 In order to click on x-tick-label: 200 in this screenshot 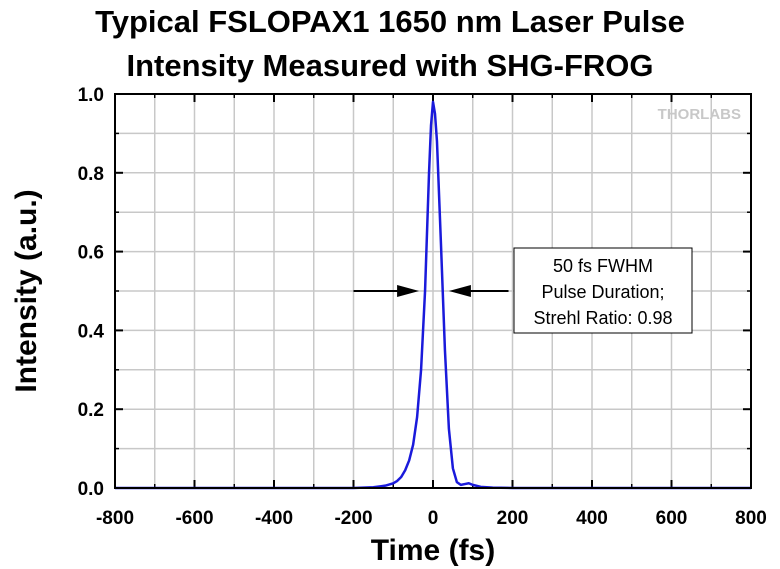, I will do `click(513, 518)`.